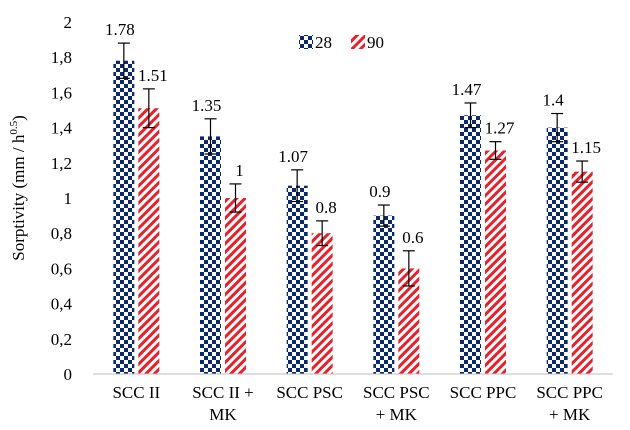  Describe the element at coordinates (375, 42) in the screenshot. I see `legend-label-90: 90` at that location.